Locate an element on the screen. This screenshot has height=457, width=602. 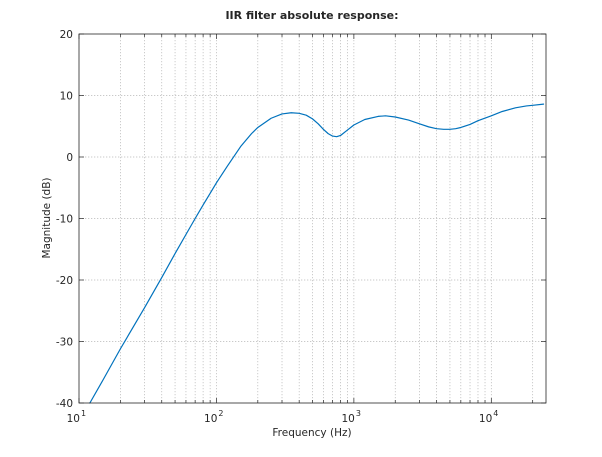
chart-title: IIR filter absolute response: is located at coordinates (311, 15).